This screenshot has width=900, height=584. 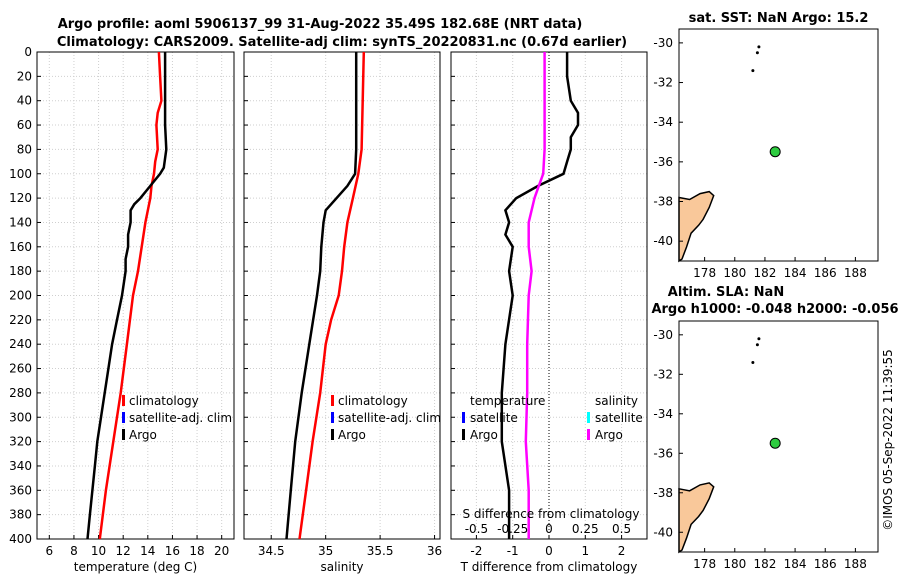 What do you see at coordinates (20, 490) in the screenshot?
I see `y-tick-label: 360` at bounding box center [20, 490].